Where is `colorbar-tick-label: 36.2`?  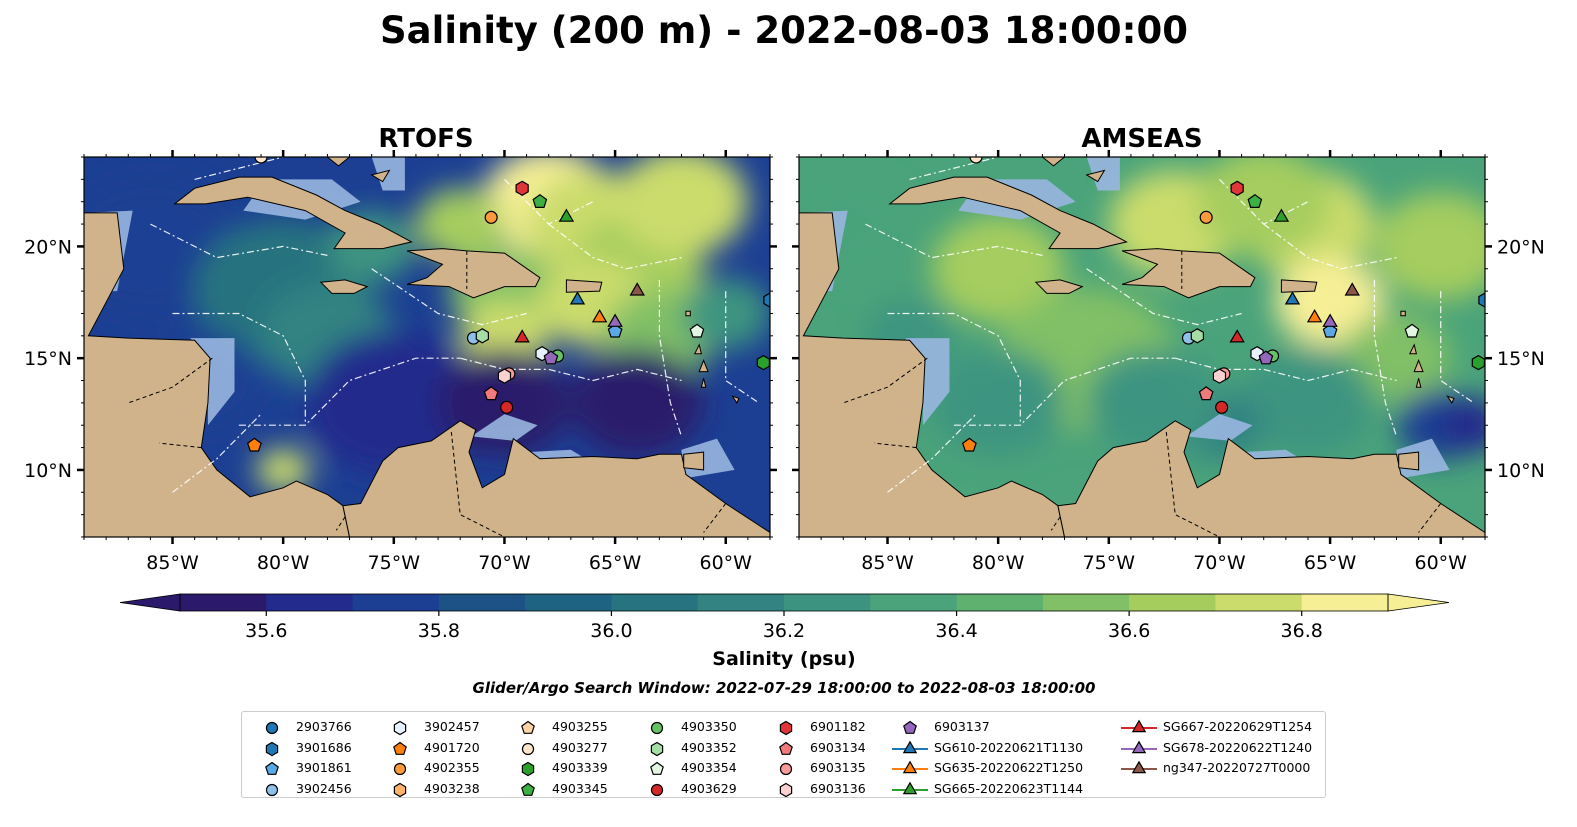 colorbar-tick-label: 36.2 is located at coordinates (784, 631).